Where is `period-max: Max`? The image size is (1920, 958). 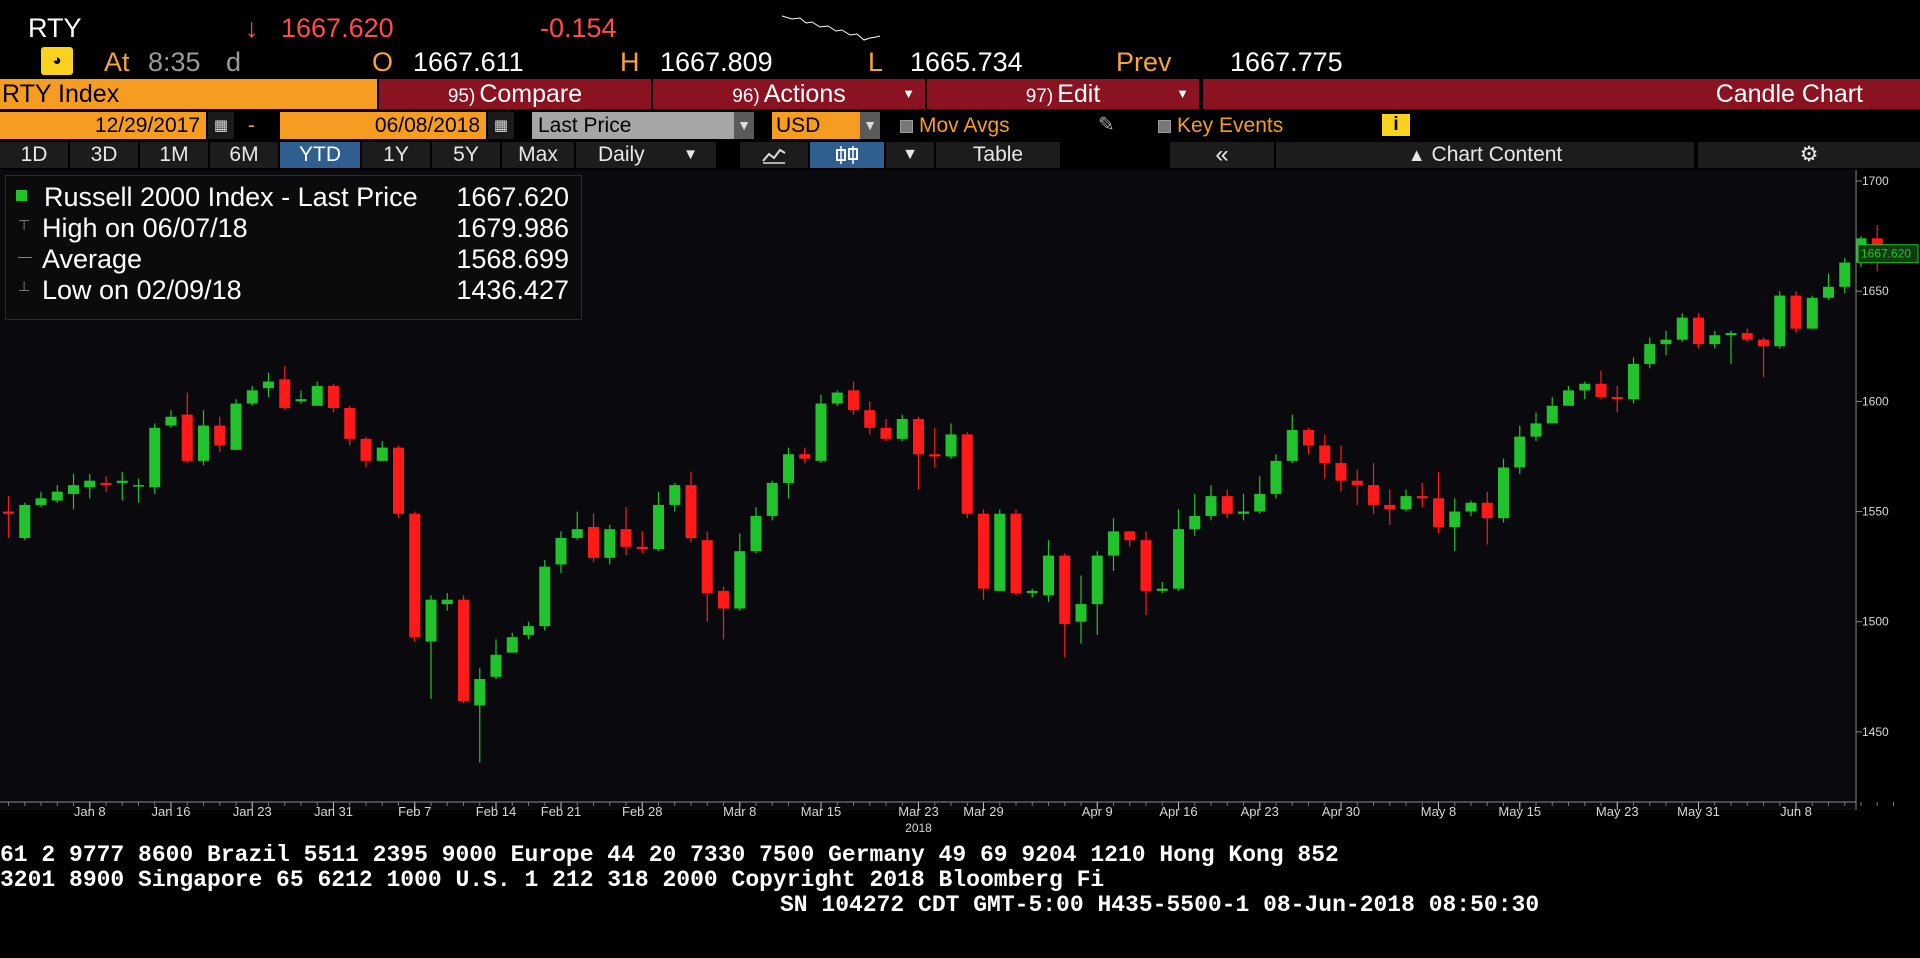
period-max: Max is located at coordinates (538, 155).